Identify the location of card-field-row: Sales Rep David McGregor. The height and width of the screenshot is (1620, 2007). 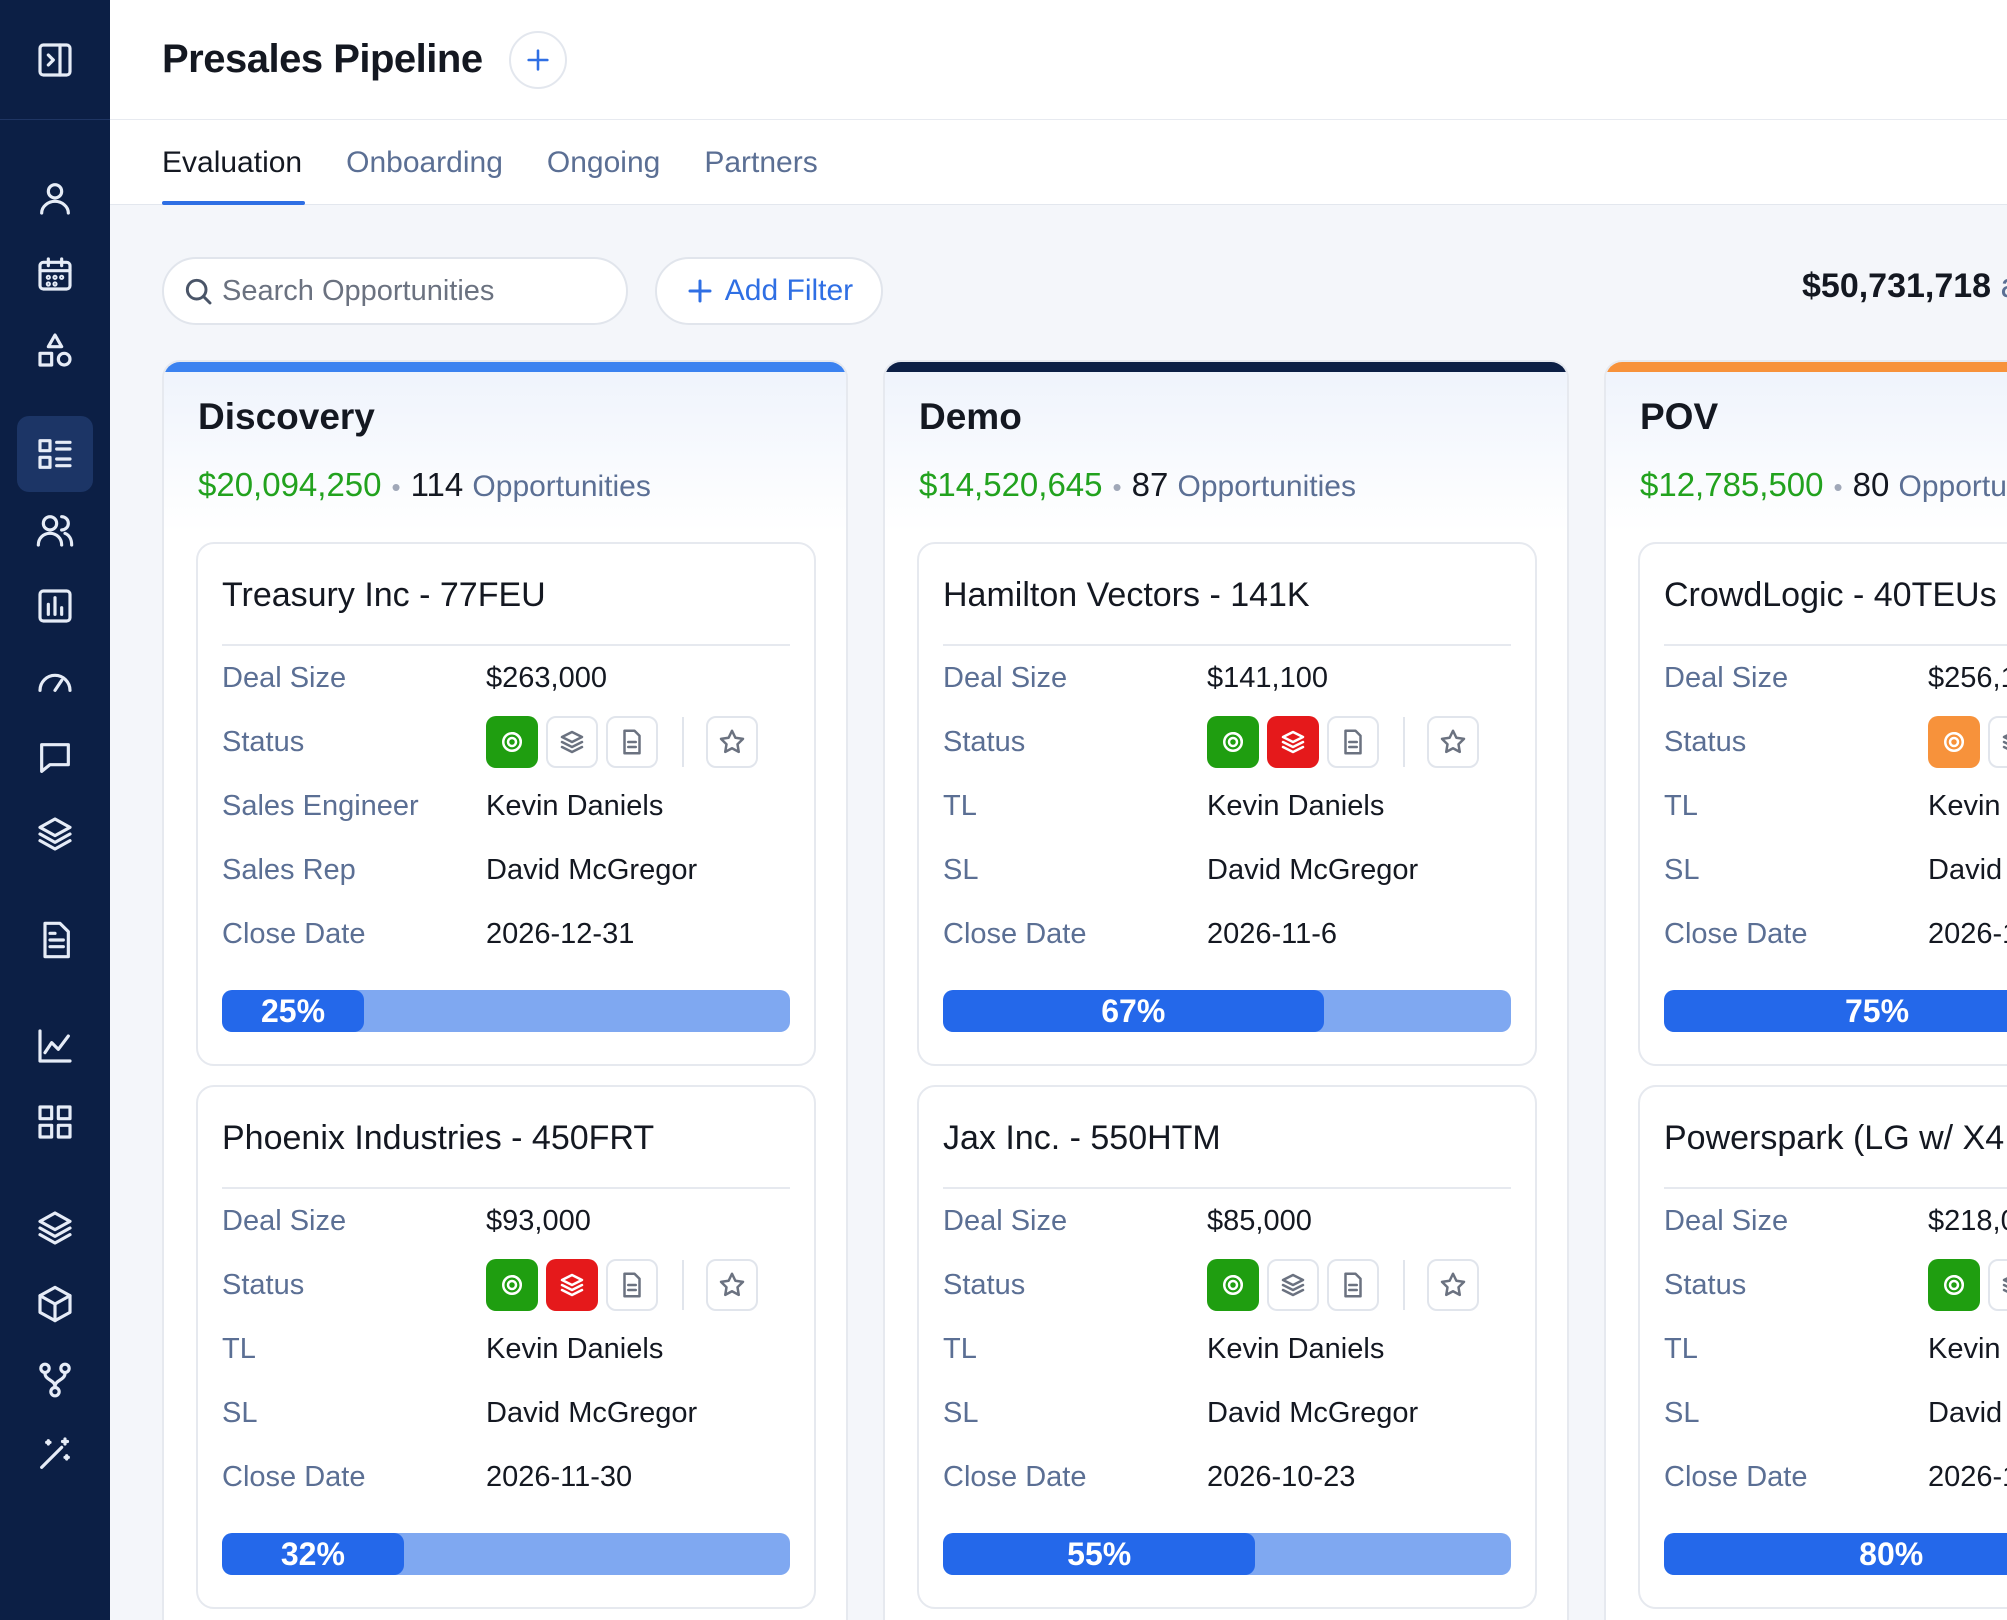
(506, 870).